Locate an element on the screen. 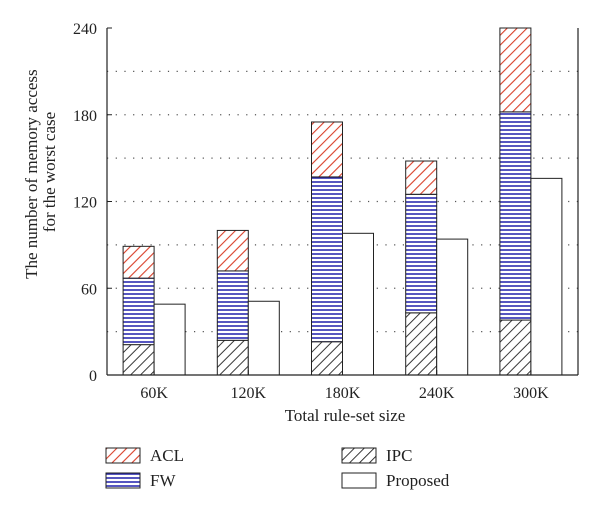 This screenshot has width=600, height=512. legend-swatch-ipc is located at coordinates (359, 455).